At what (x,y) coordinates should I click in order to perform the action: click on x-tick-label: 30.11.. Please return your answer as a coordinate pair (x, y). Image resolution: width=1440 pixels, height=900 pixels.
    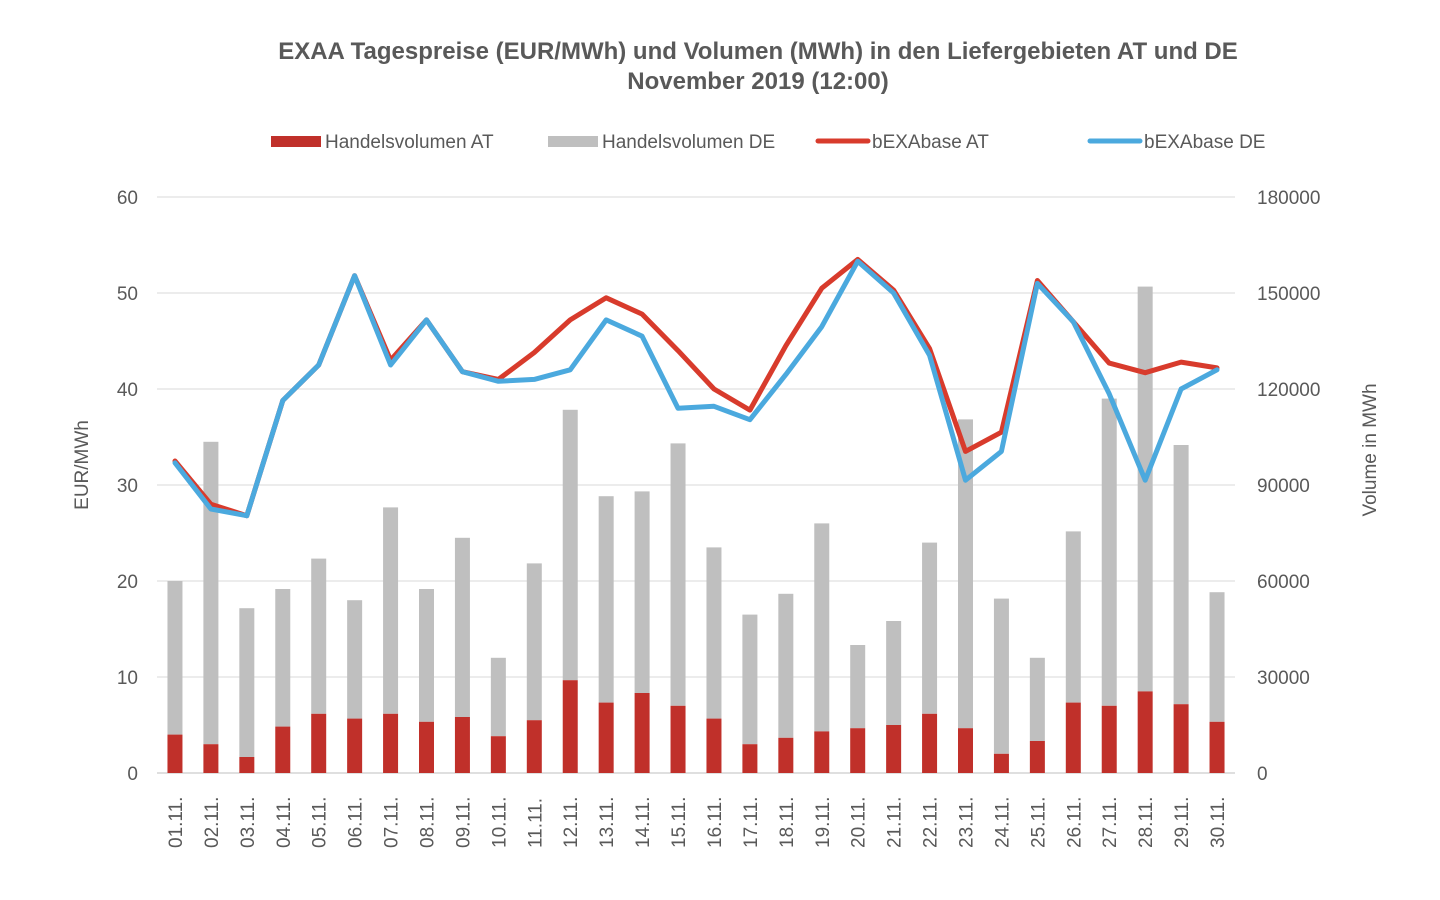
    Looking at the image, I should click on (1218, 822).